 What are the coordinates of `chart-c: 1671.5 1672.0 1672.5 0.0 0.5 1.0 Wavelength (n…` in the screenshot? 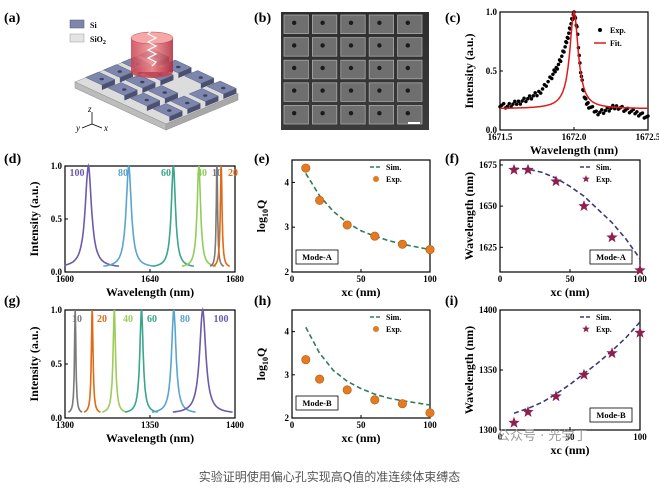 It's located at (560, 82).